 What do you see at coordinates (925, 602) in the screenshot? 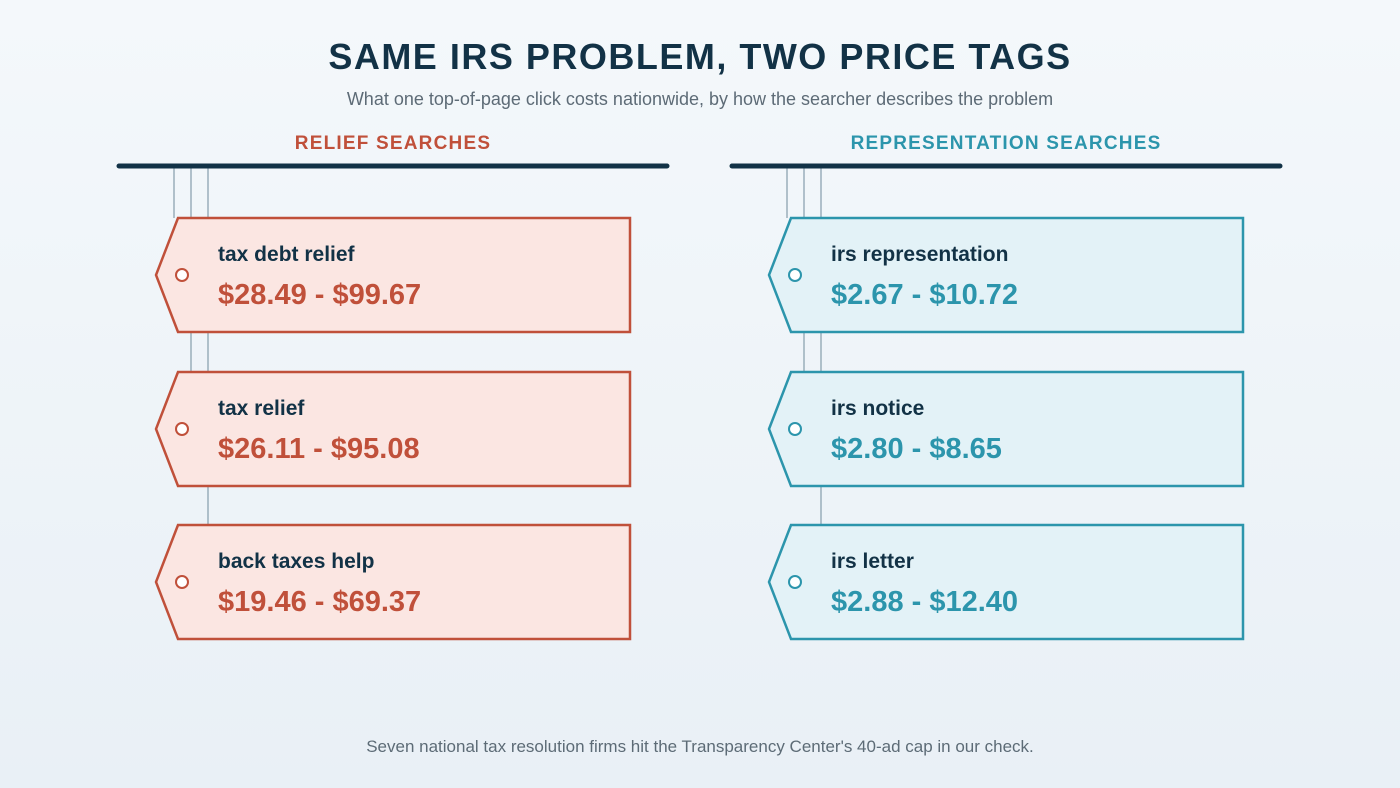
I see `tag-price-range: $2.88 - $12.40` at bounding box center [925, 602].